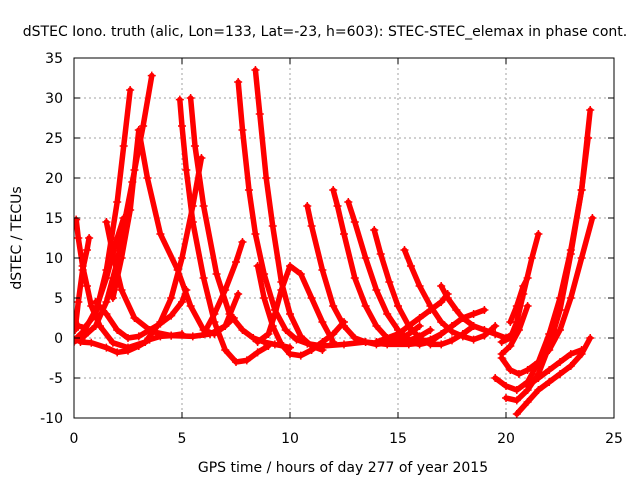 The width and height of the screenshot is (640, 484). Describe the element at coordinates (17, 237) in the screenshot. I see `y-axis-label: dSTEC / TECUs` at that location.